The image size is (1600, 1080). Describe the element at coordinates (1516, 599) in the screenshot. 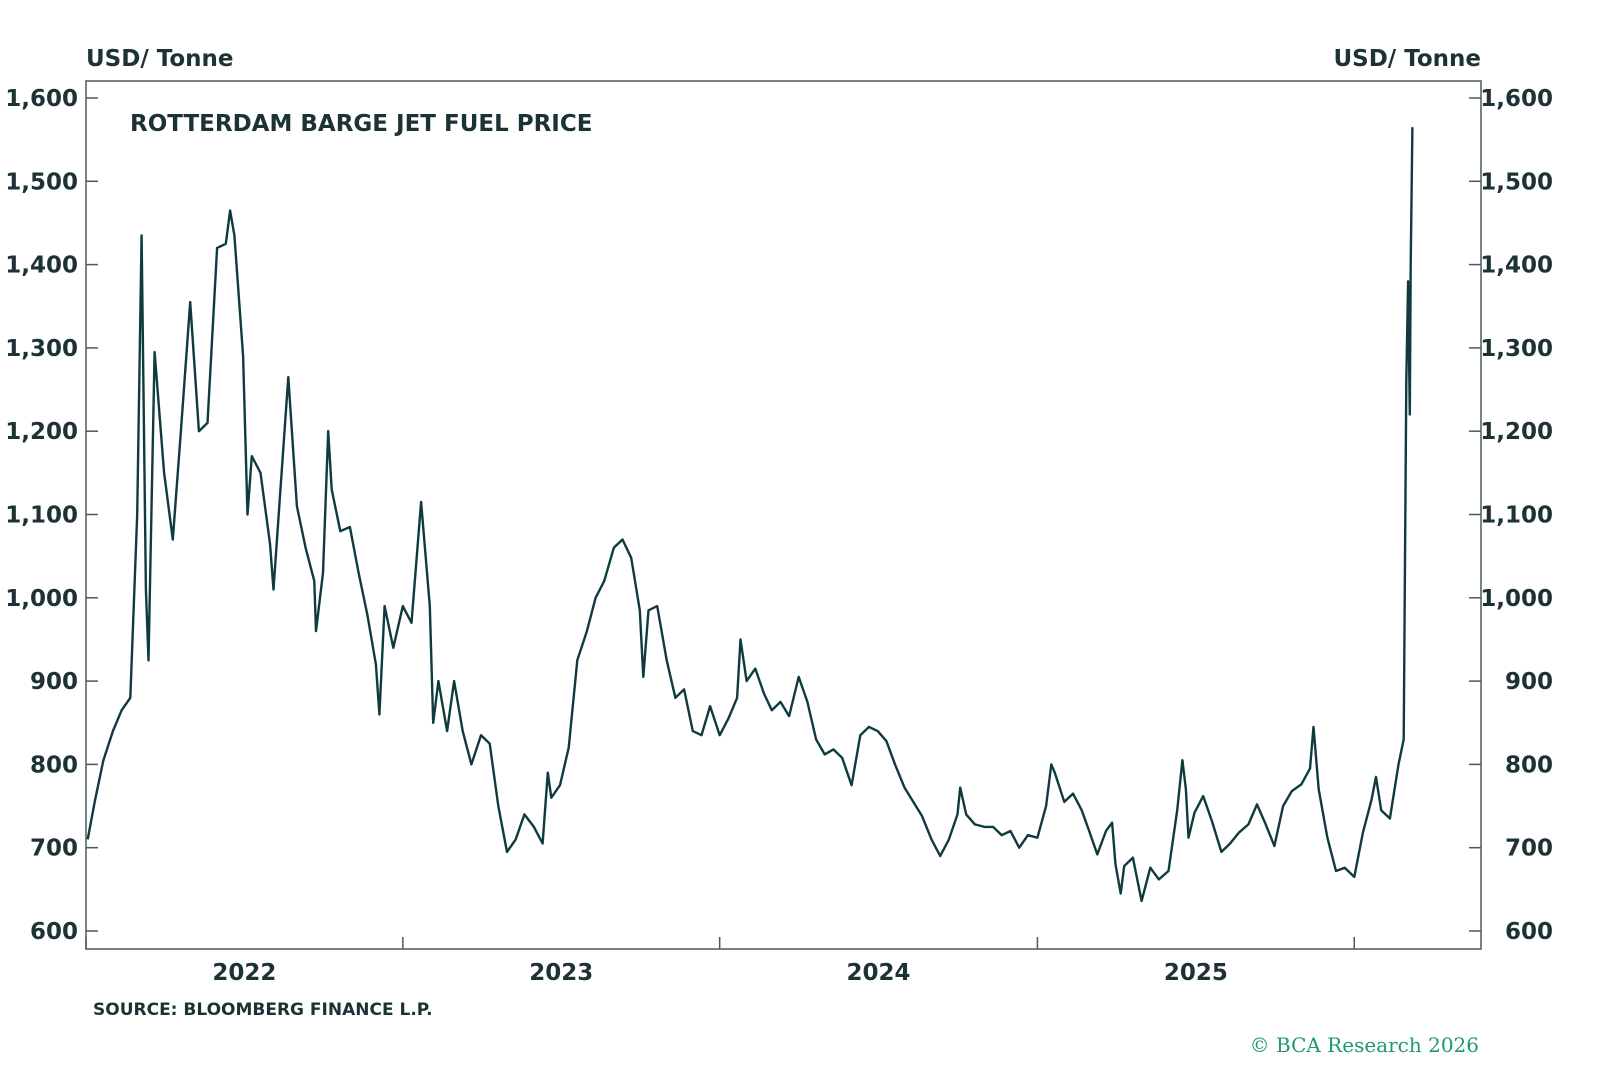

I see `y-tick-label-right: 1,000` at that location.